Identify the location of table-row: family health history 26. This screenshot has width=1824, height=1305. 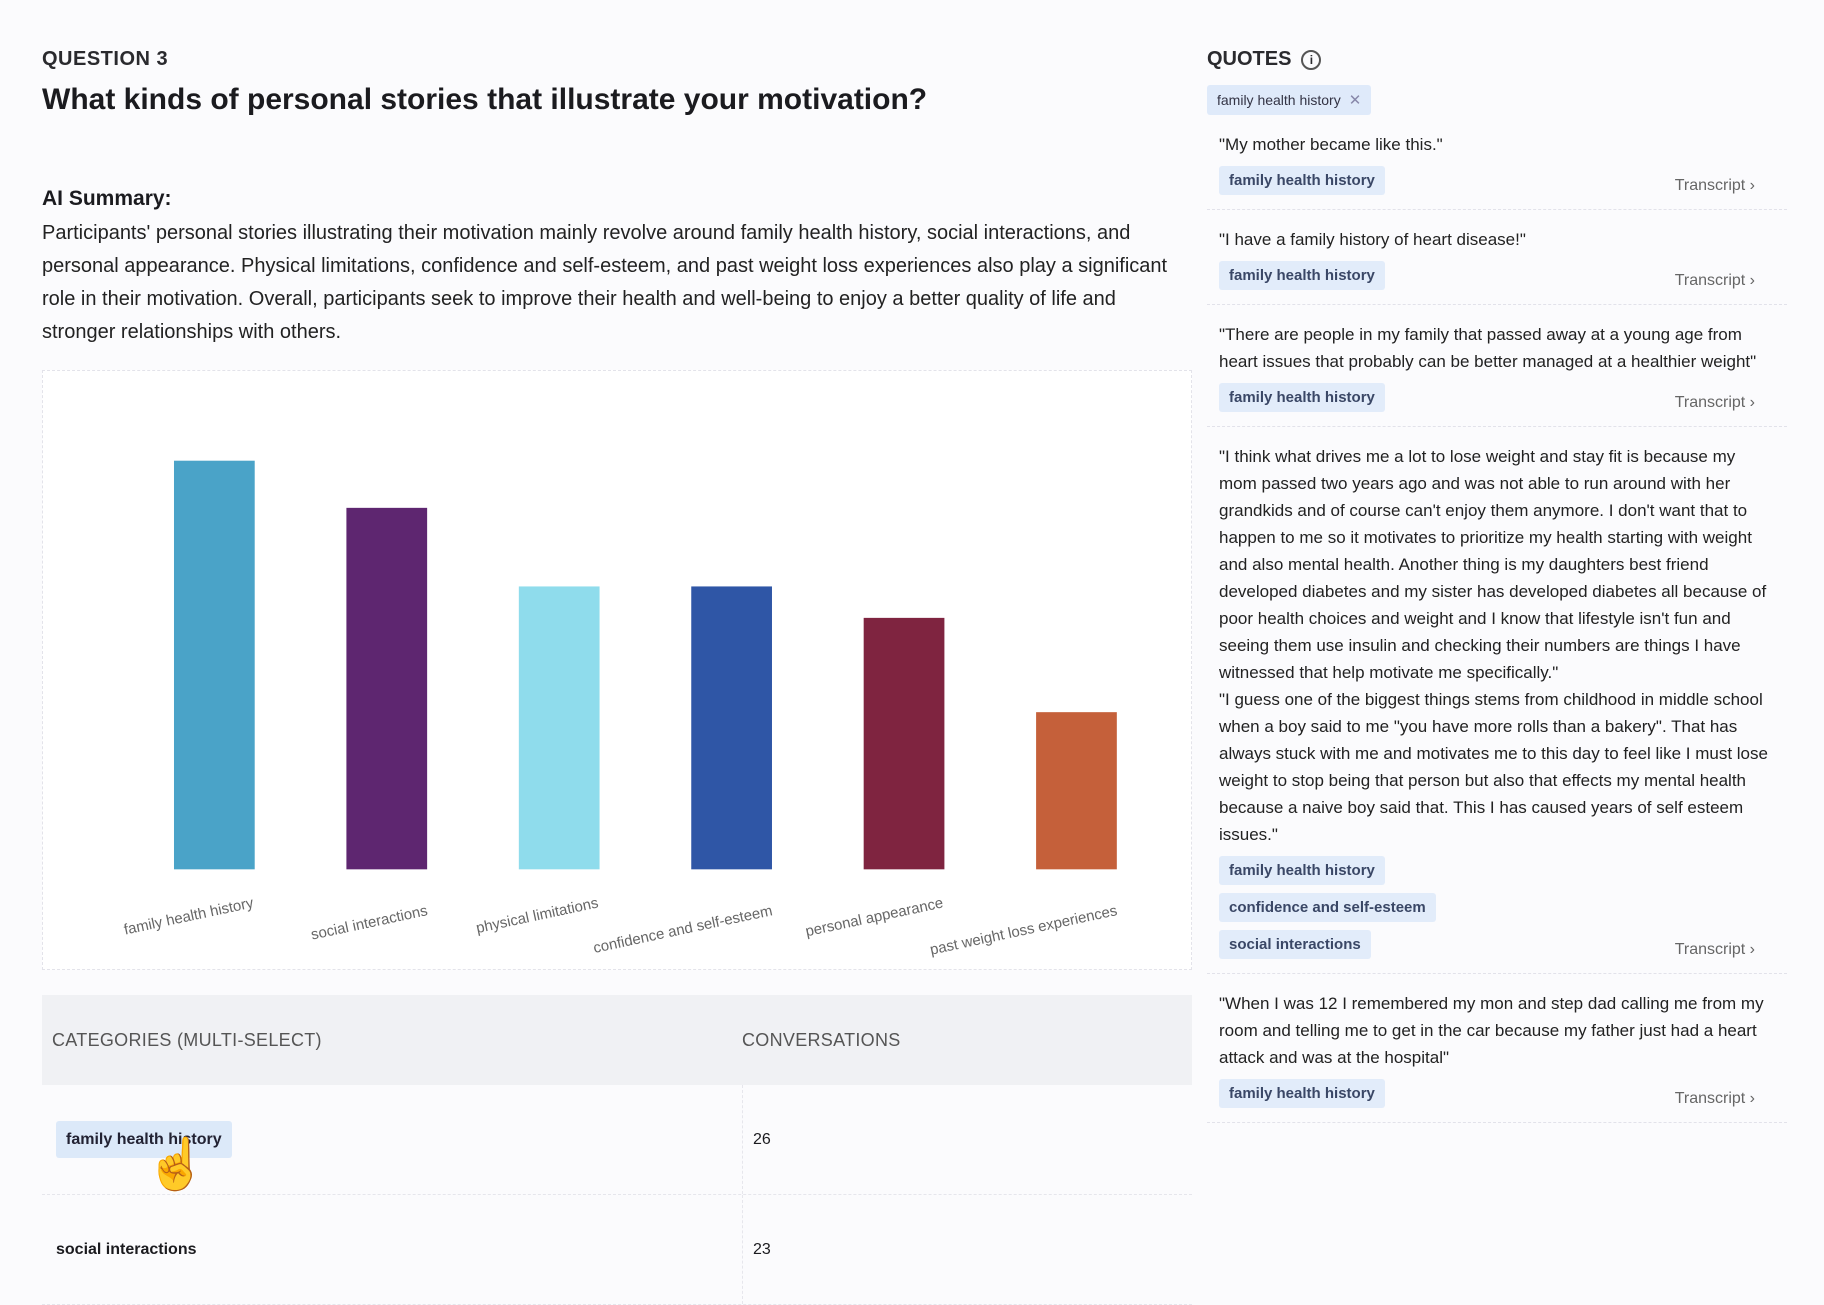
(617, 1140).